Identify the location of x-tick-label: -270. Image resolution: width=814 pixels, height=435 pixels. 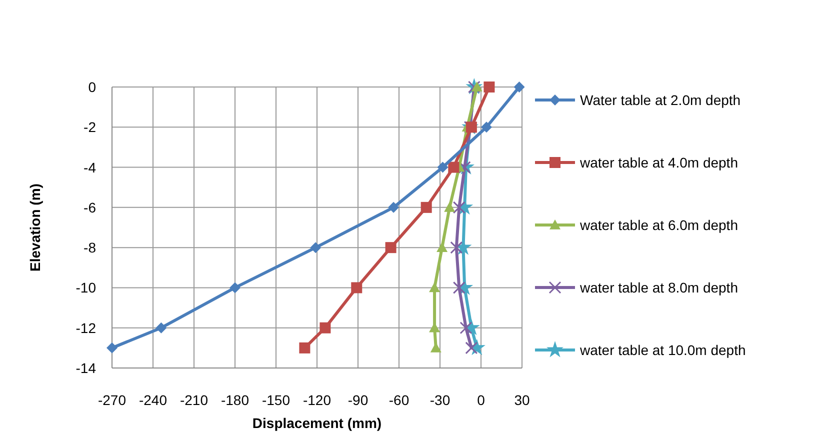
(112, 400).